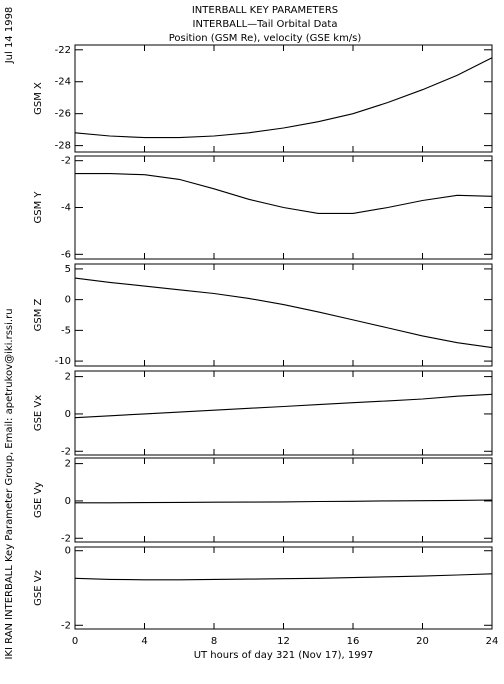  What do you see at coordinates (38, 314) in the screenshot?
I see `y-axis-label: GSM Z` at bounding box center [38, 314].